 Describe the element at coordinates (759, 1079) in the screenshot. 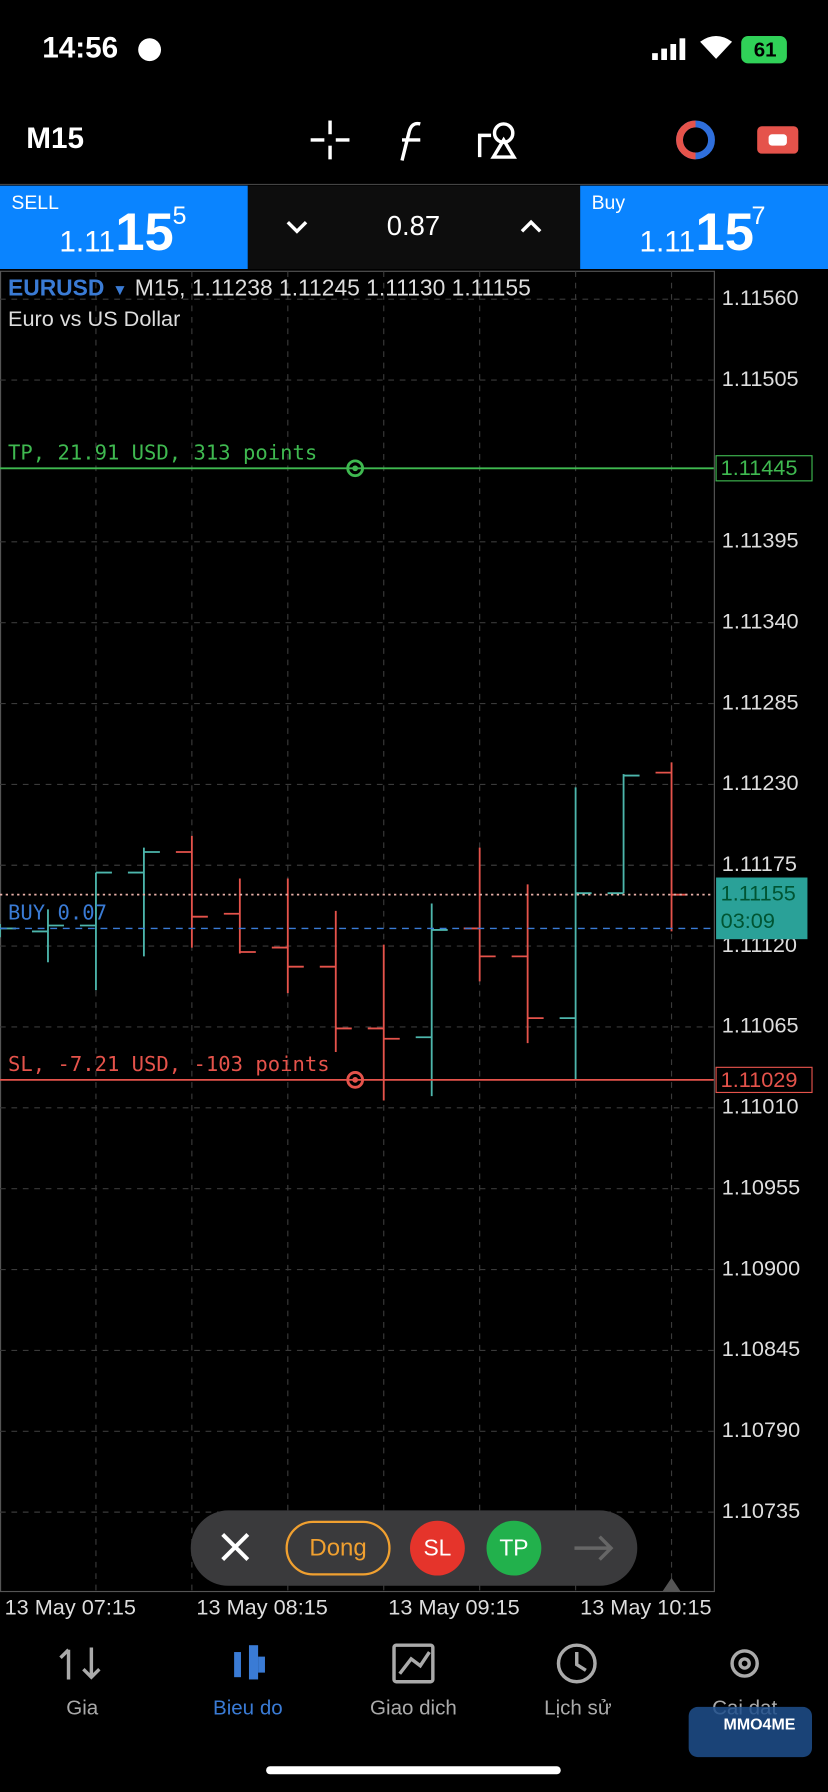

I see `sl-price: 1.11029` at that location.